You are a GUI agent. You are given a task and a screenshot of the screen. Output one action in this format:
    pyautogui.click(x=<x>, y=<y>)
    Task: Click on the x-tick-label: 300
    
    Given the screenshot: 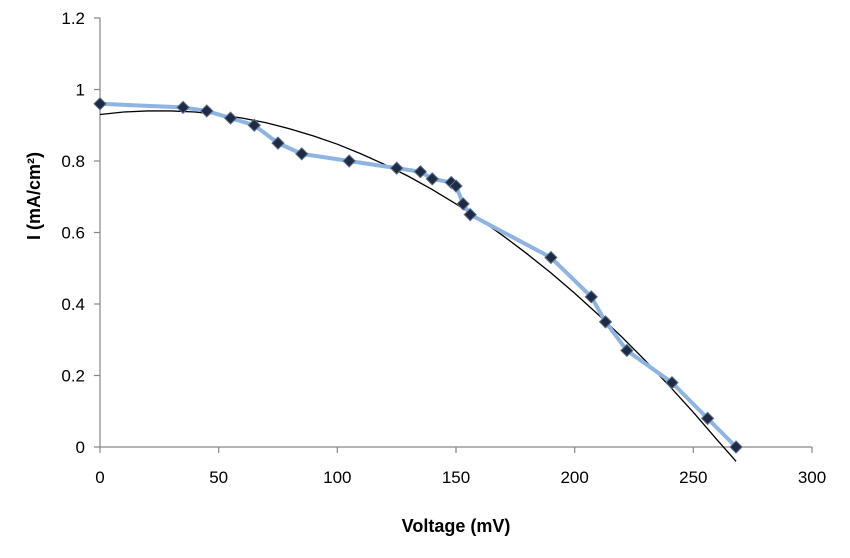 What is the action you would take?
    pyautogui.click(x=812, y=477)
    